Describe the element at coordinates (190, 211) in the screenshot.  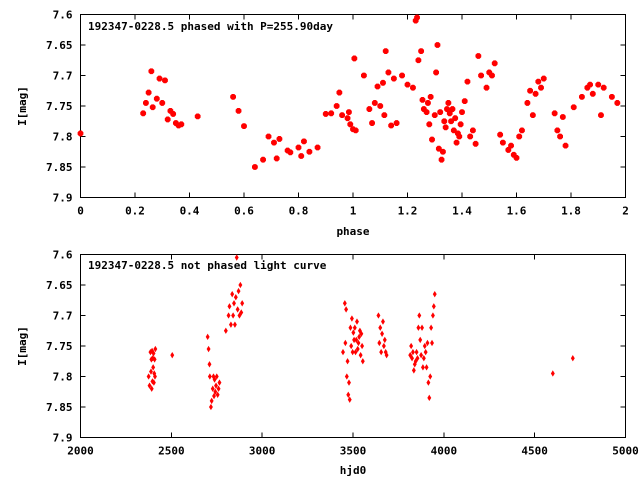
I see `phased-x-tick-label: 0.4` at that location.